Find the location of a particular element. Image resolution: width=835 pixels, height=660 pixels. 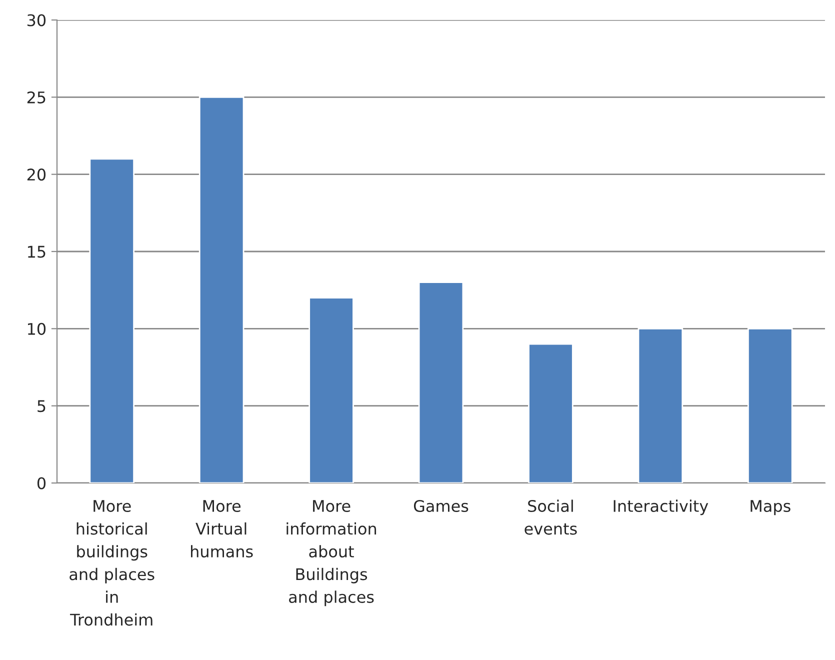

x-tick-label: More Virtual humans is located at coordinates (222, 529).